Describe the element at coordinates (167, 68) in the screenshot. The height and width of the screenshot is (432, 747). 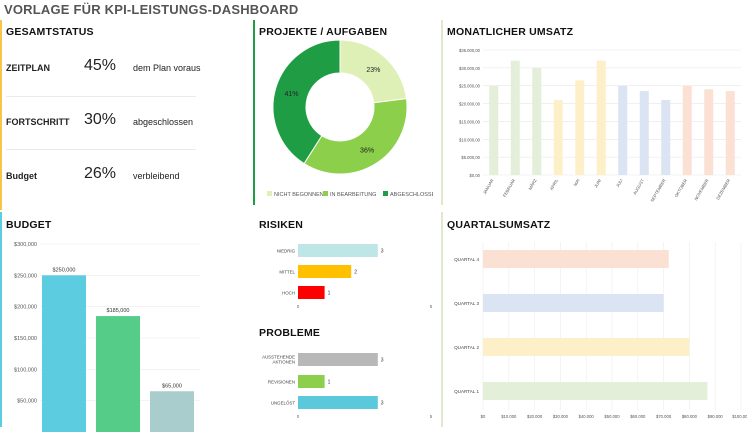
I see `status-desc-schedule: dem Plan voraus` at that location.